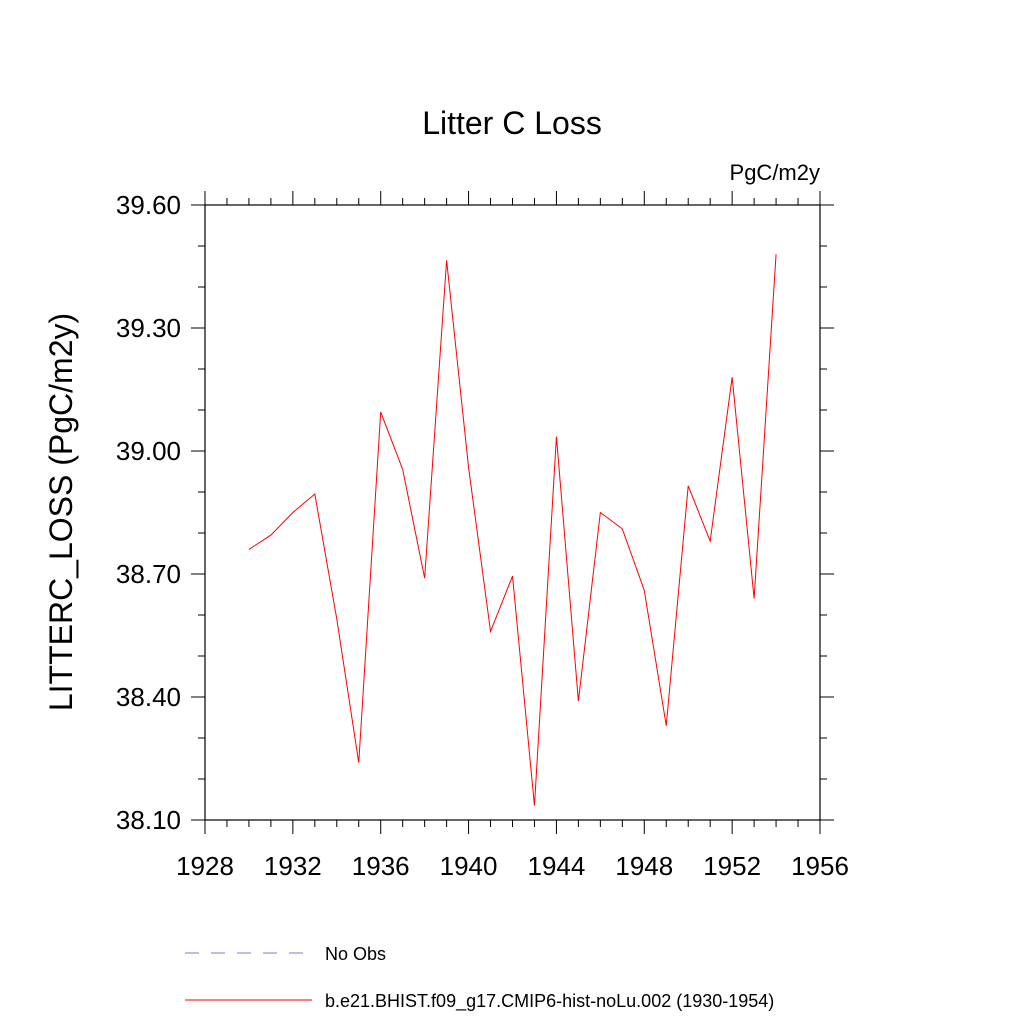  I want to click on x-tick-label: 1936, so click(381, 866).